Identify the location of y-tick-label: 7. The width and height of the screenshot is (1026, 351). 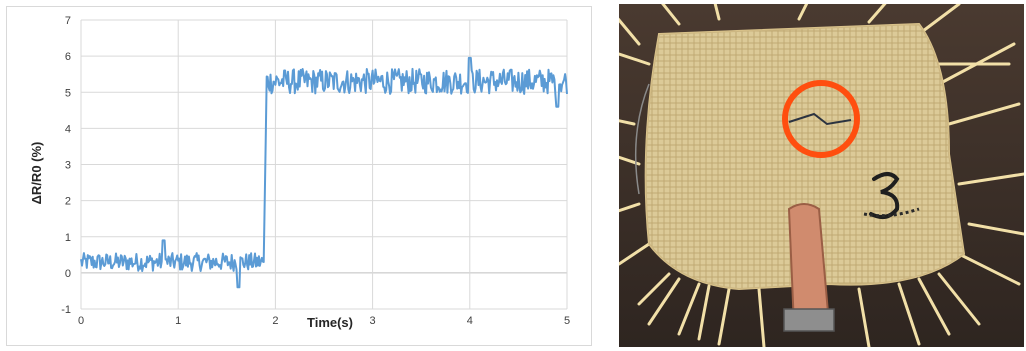
(68, 21).